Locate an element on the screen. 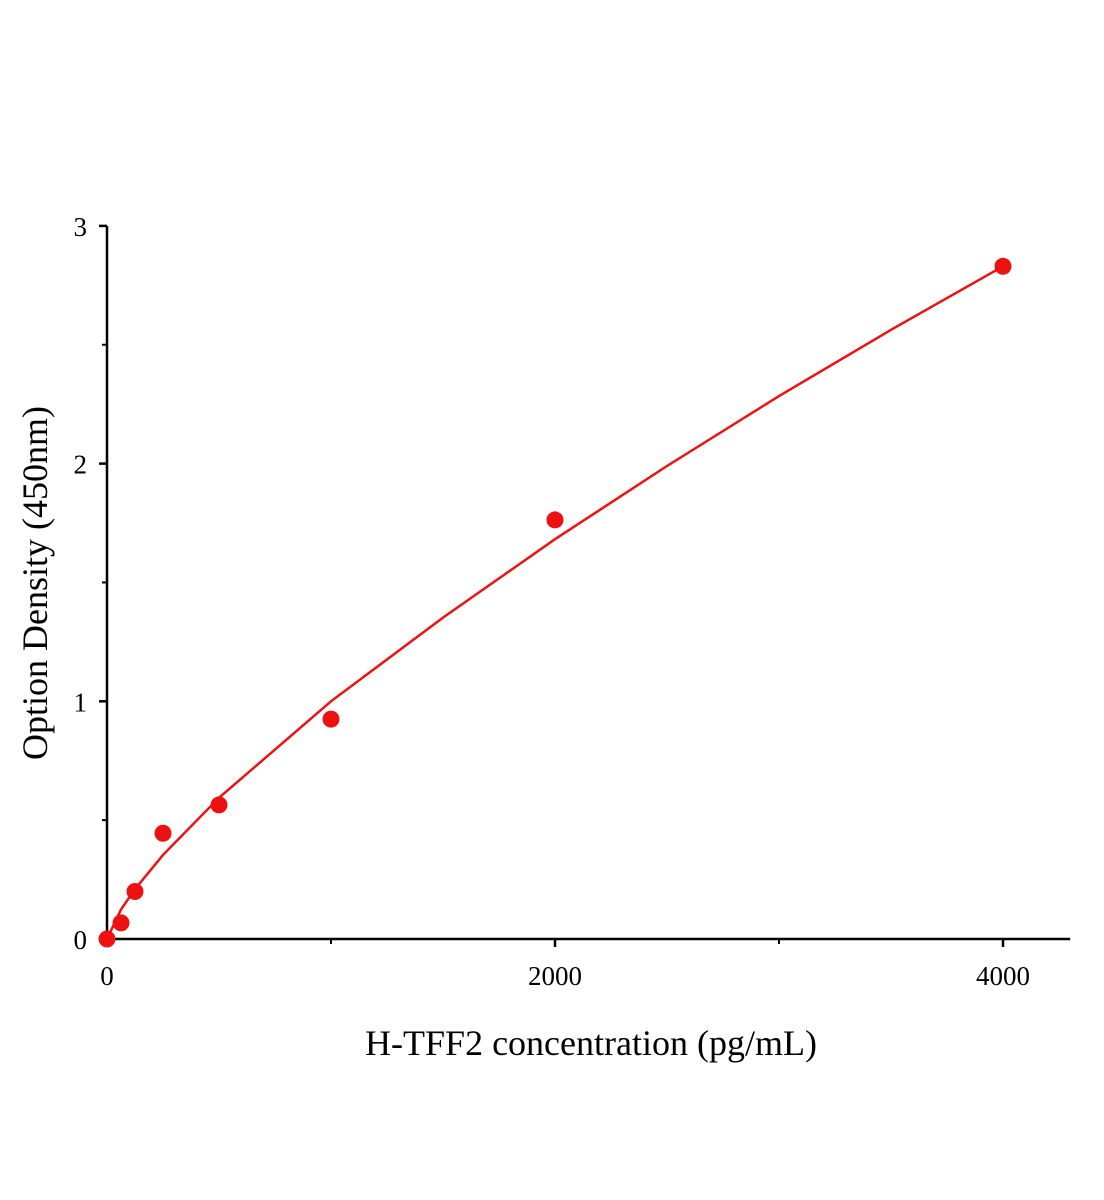  y-tick-label: 0 is located at coordinates (81, 940).